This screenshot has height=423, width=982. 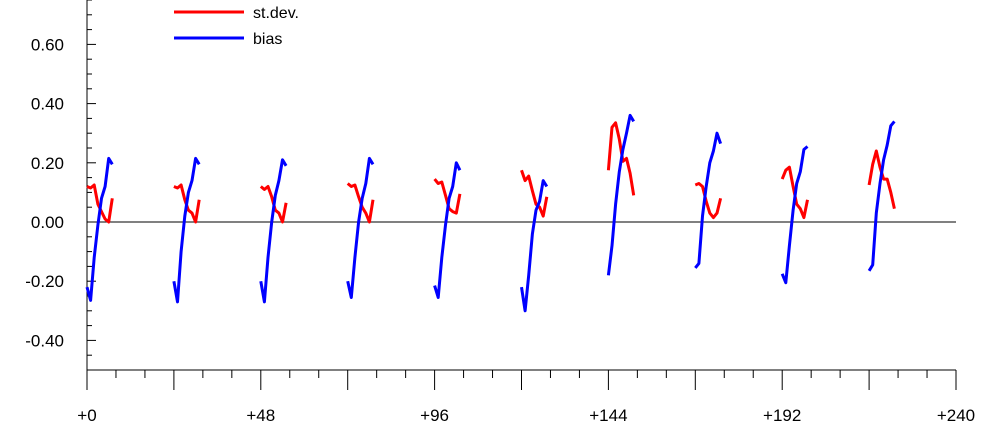 What do you see at coordinates (608, 414) in the screenshot?
I see `x-tick-label: +144` at bounding box center [608, 414].